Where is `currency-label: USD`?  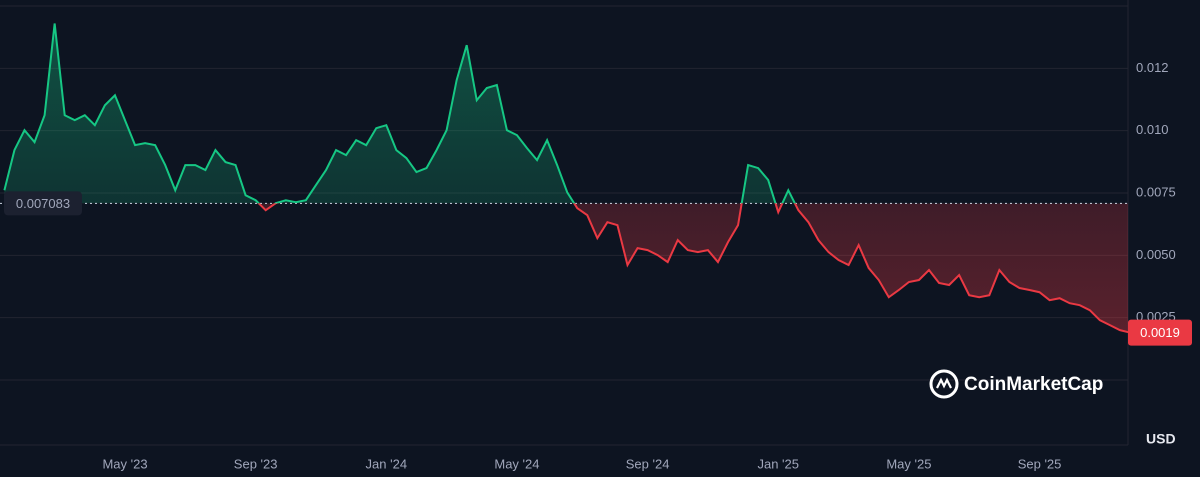 currency-label: USD is located at coordinates (1161, 439).